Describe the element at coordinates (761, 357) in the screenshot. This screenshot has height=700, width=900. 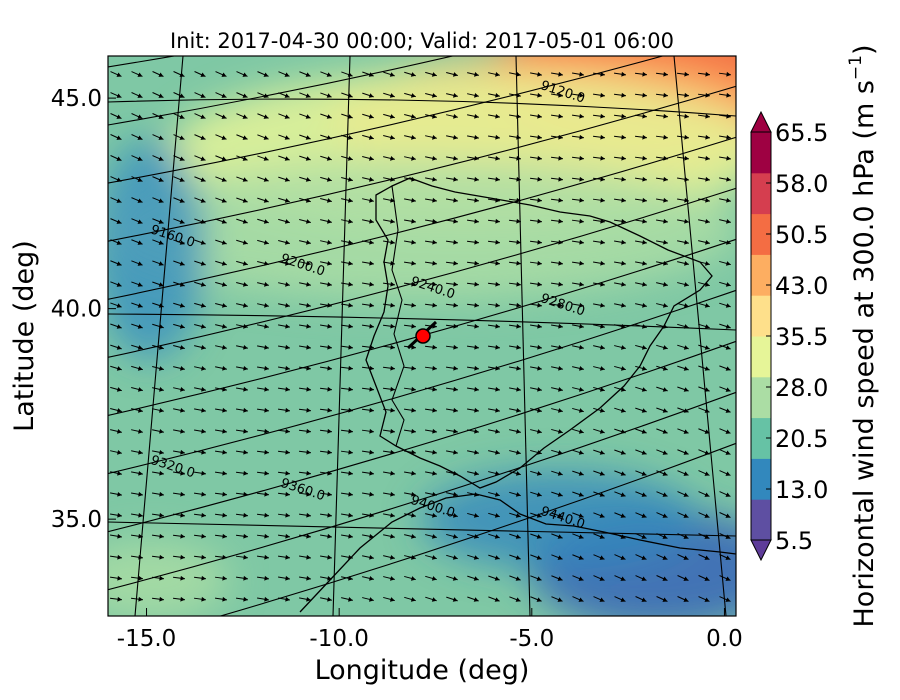
I see `colorbar-segment` at that location.